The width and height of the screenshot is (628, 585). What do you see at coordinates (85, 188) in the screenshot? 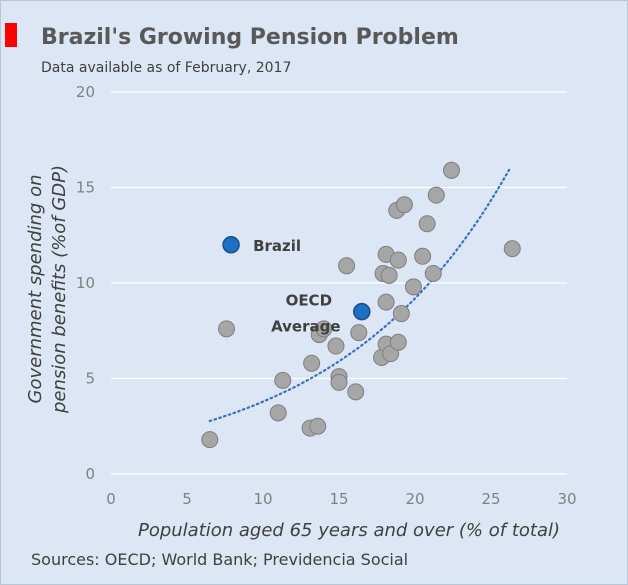
I see `y-tick-label: 15` at bounding box center [85, 188].